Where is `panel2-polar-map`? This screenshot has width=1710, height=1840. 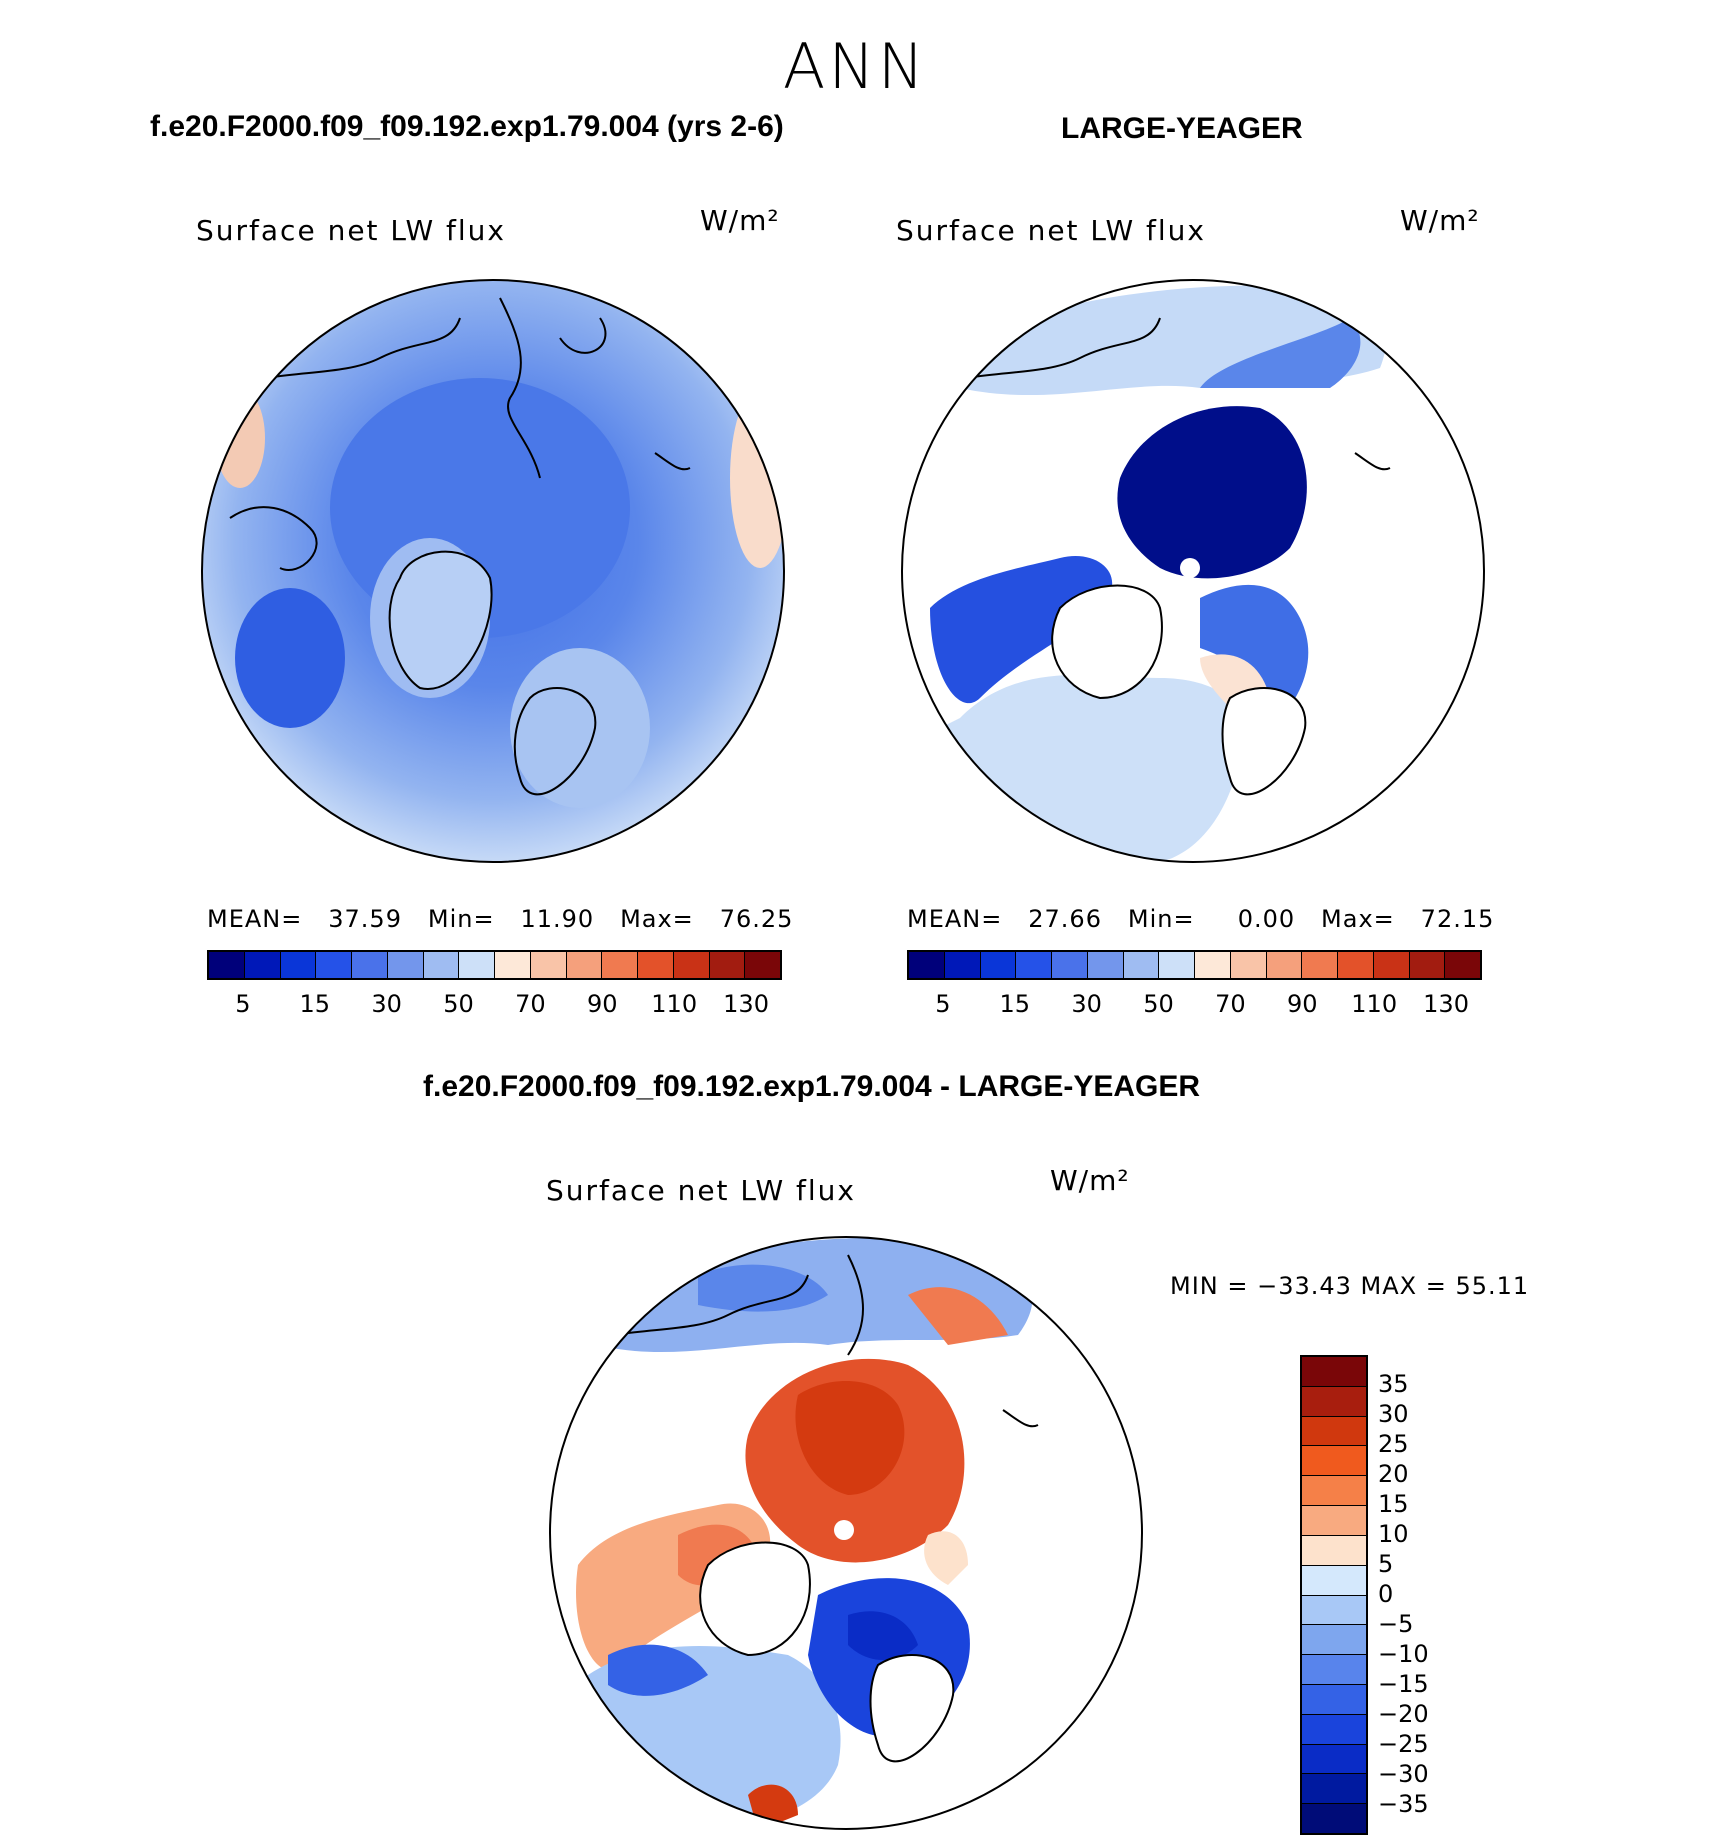
panel2-polar-map is located at coordinates (1193, 571).